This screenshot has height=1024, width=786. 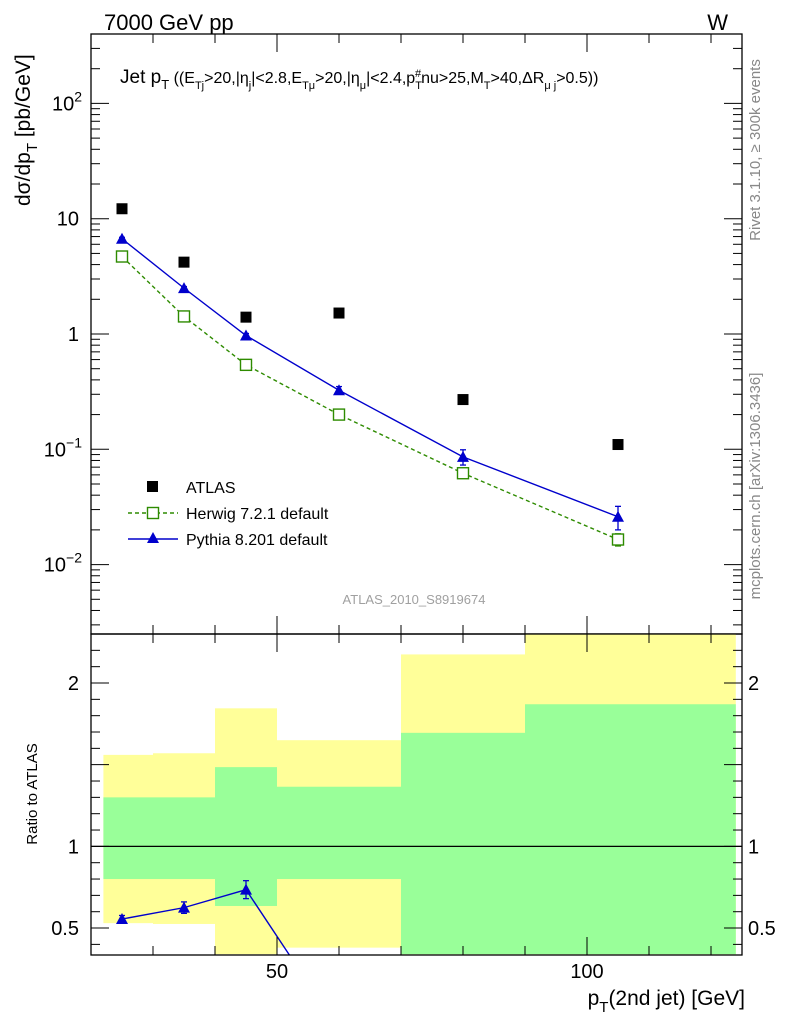 I want to click on legend-item-herwig: Herwig 7.2.1 default, so click(x=228, y=514).